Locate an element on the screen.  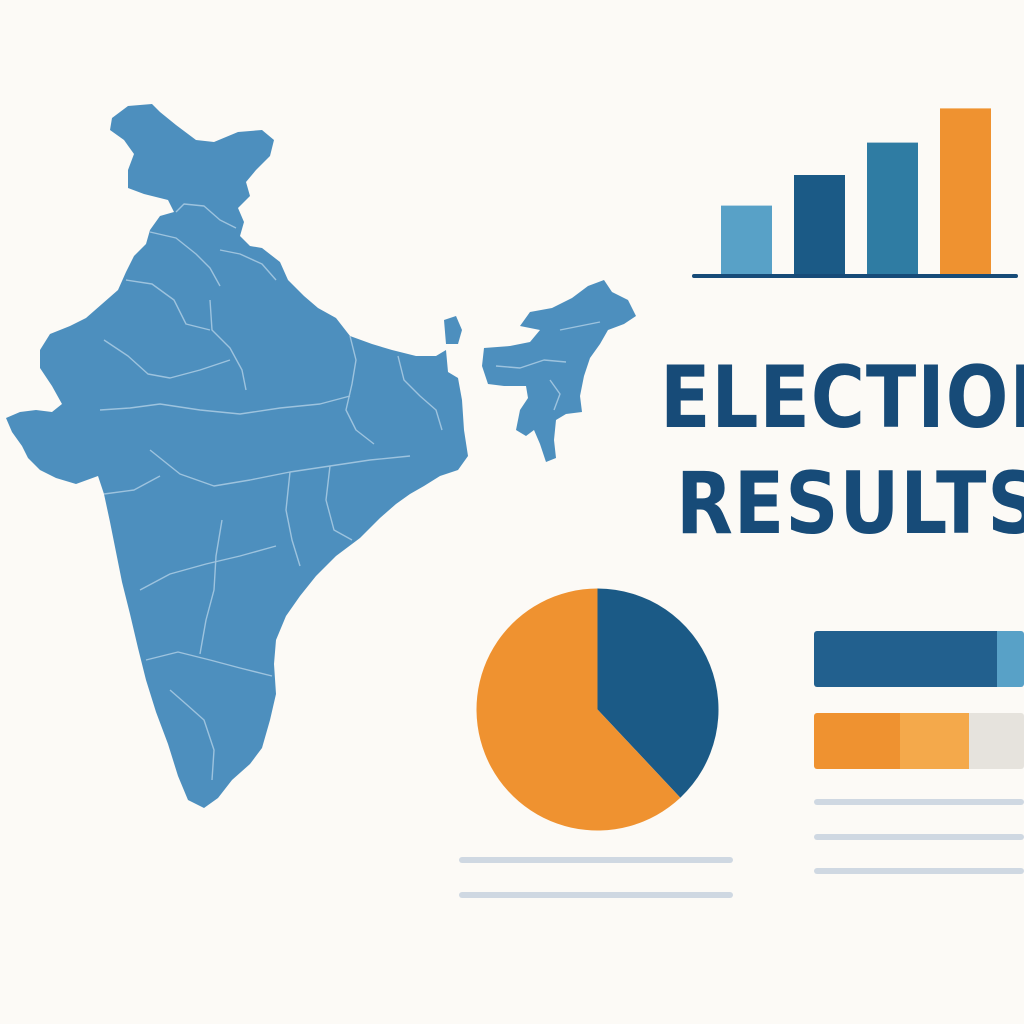
sikkim-shape is located at coordinates (453, 330).